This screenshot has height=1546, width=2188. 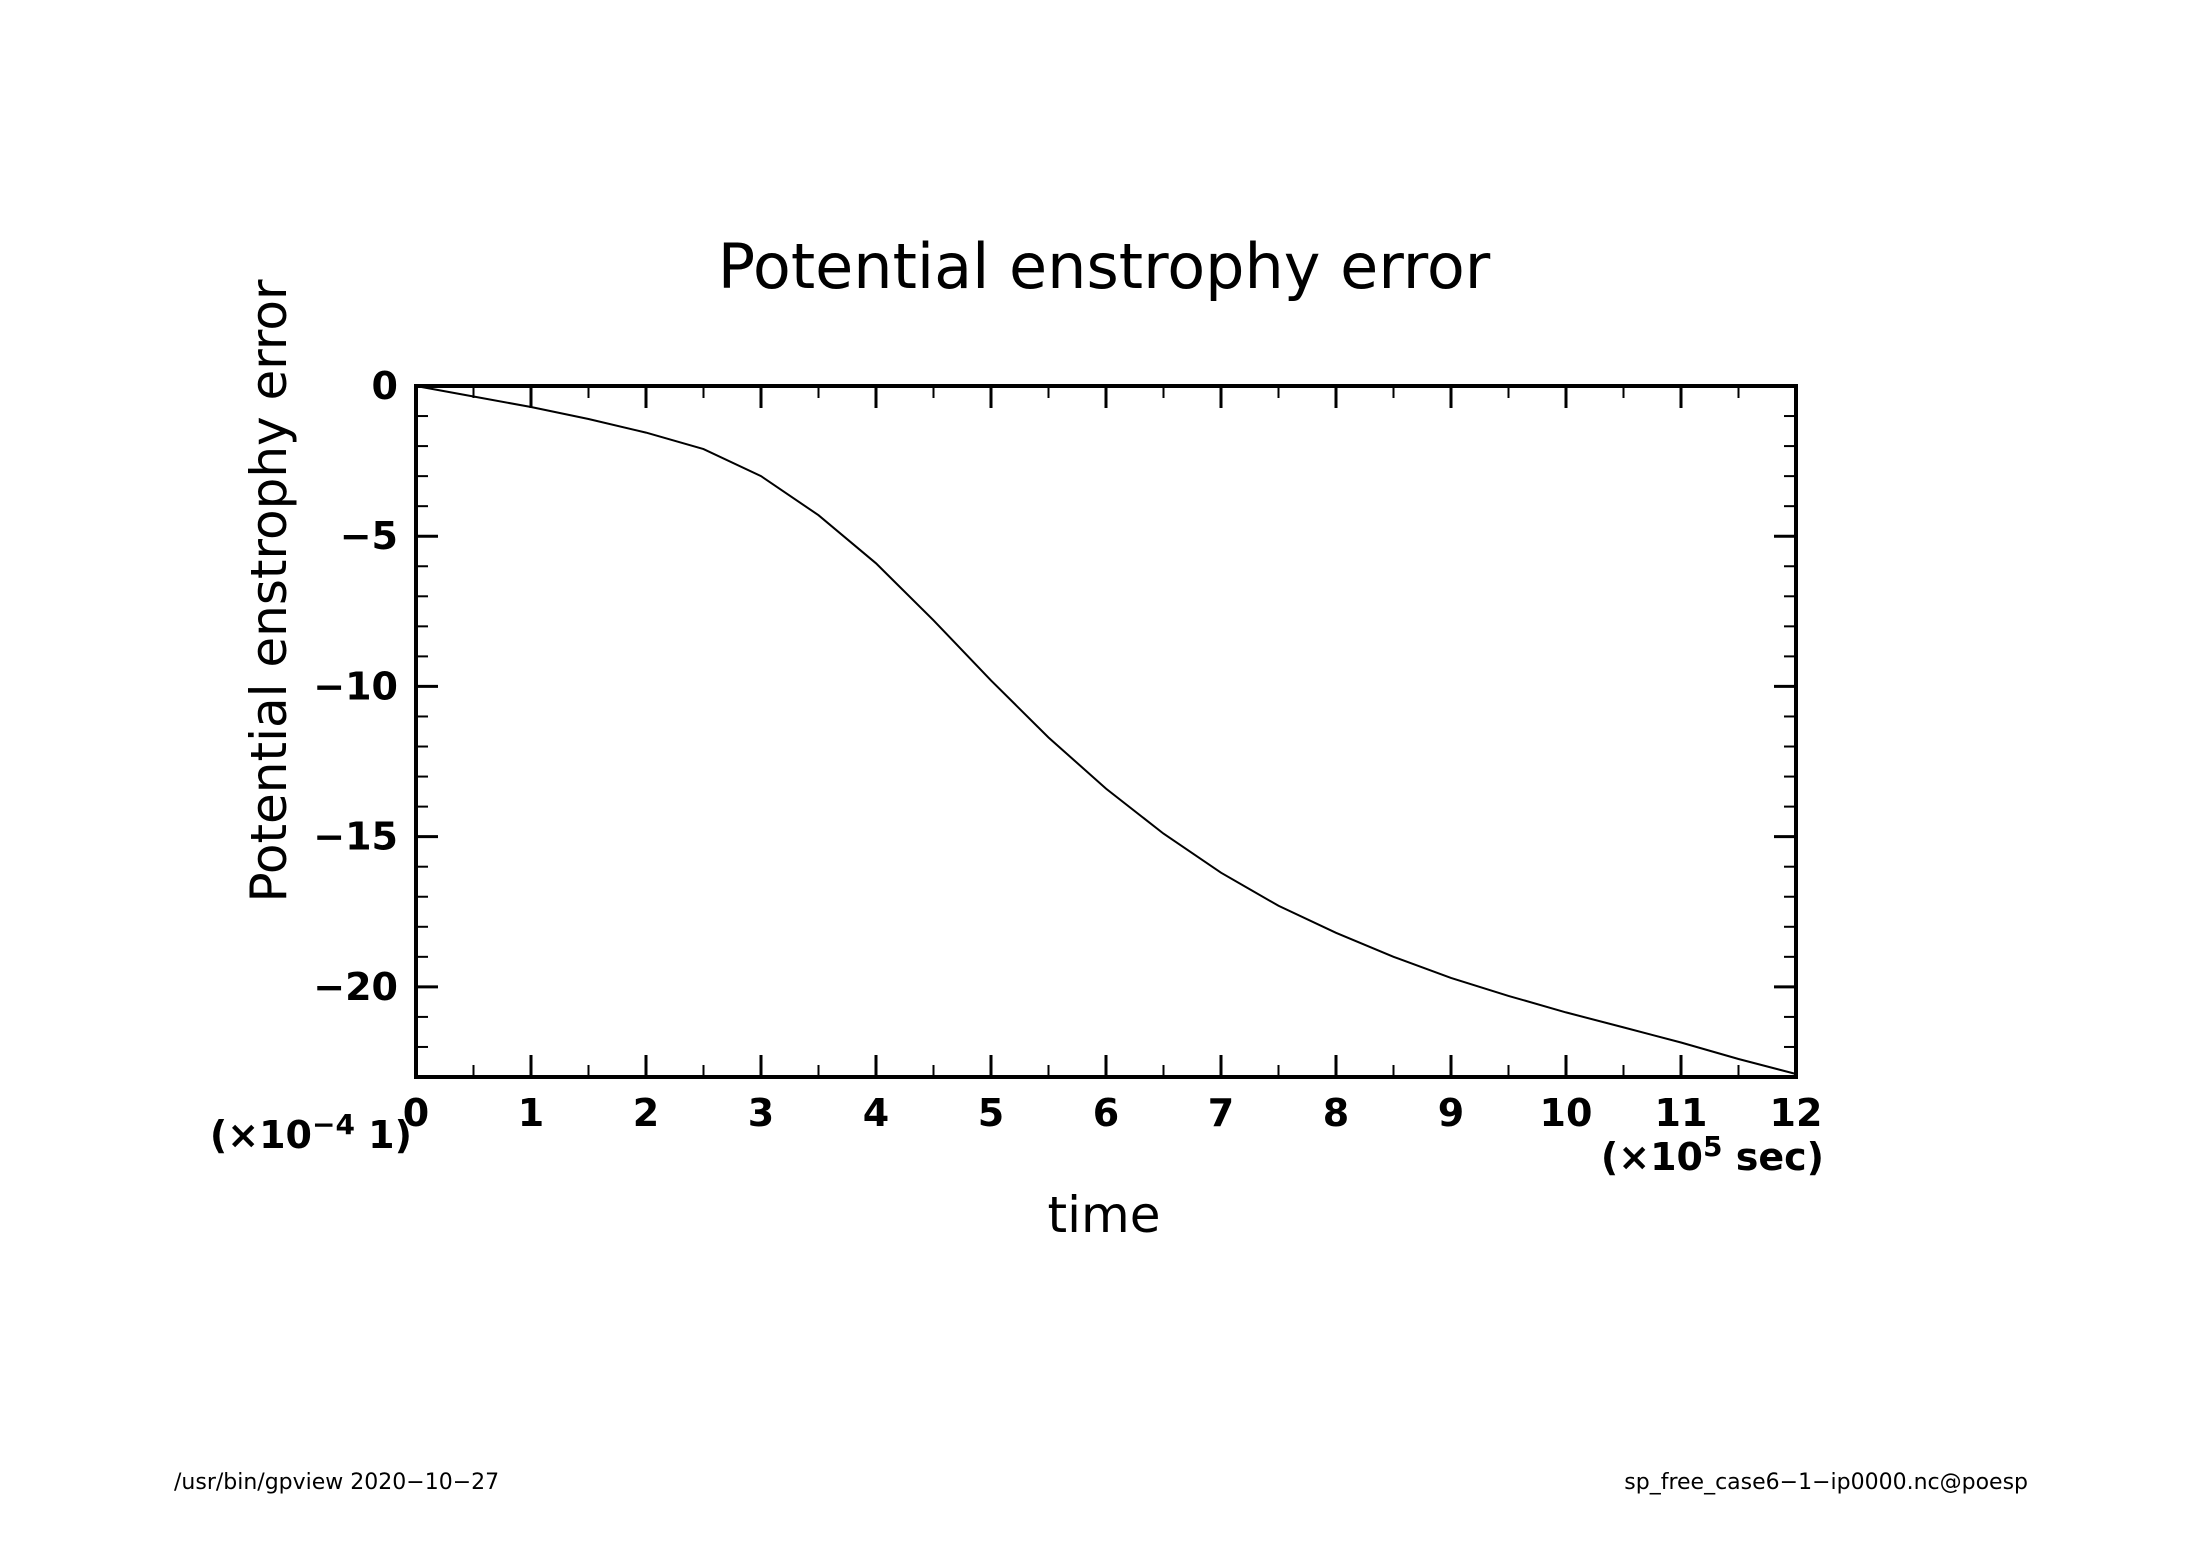 What do you see at coordinates (369, 536) in the screenshot?
I see `y-tick-label: −5` at bounding box center [369, 536].